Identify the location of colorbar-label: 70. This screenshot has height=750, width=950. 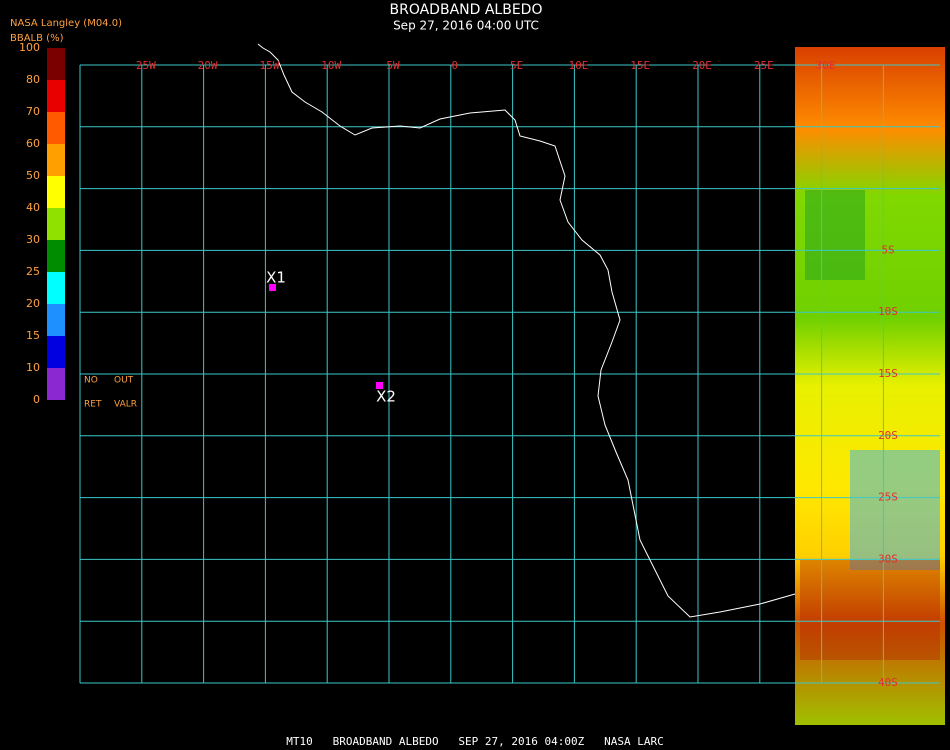
(33, 111).